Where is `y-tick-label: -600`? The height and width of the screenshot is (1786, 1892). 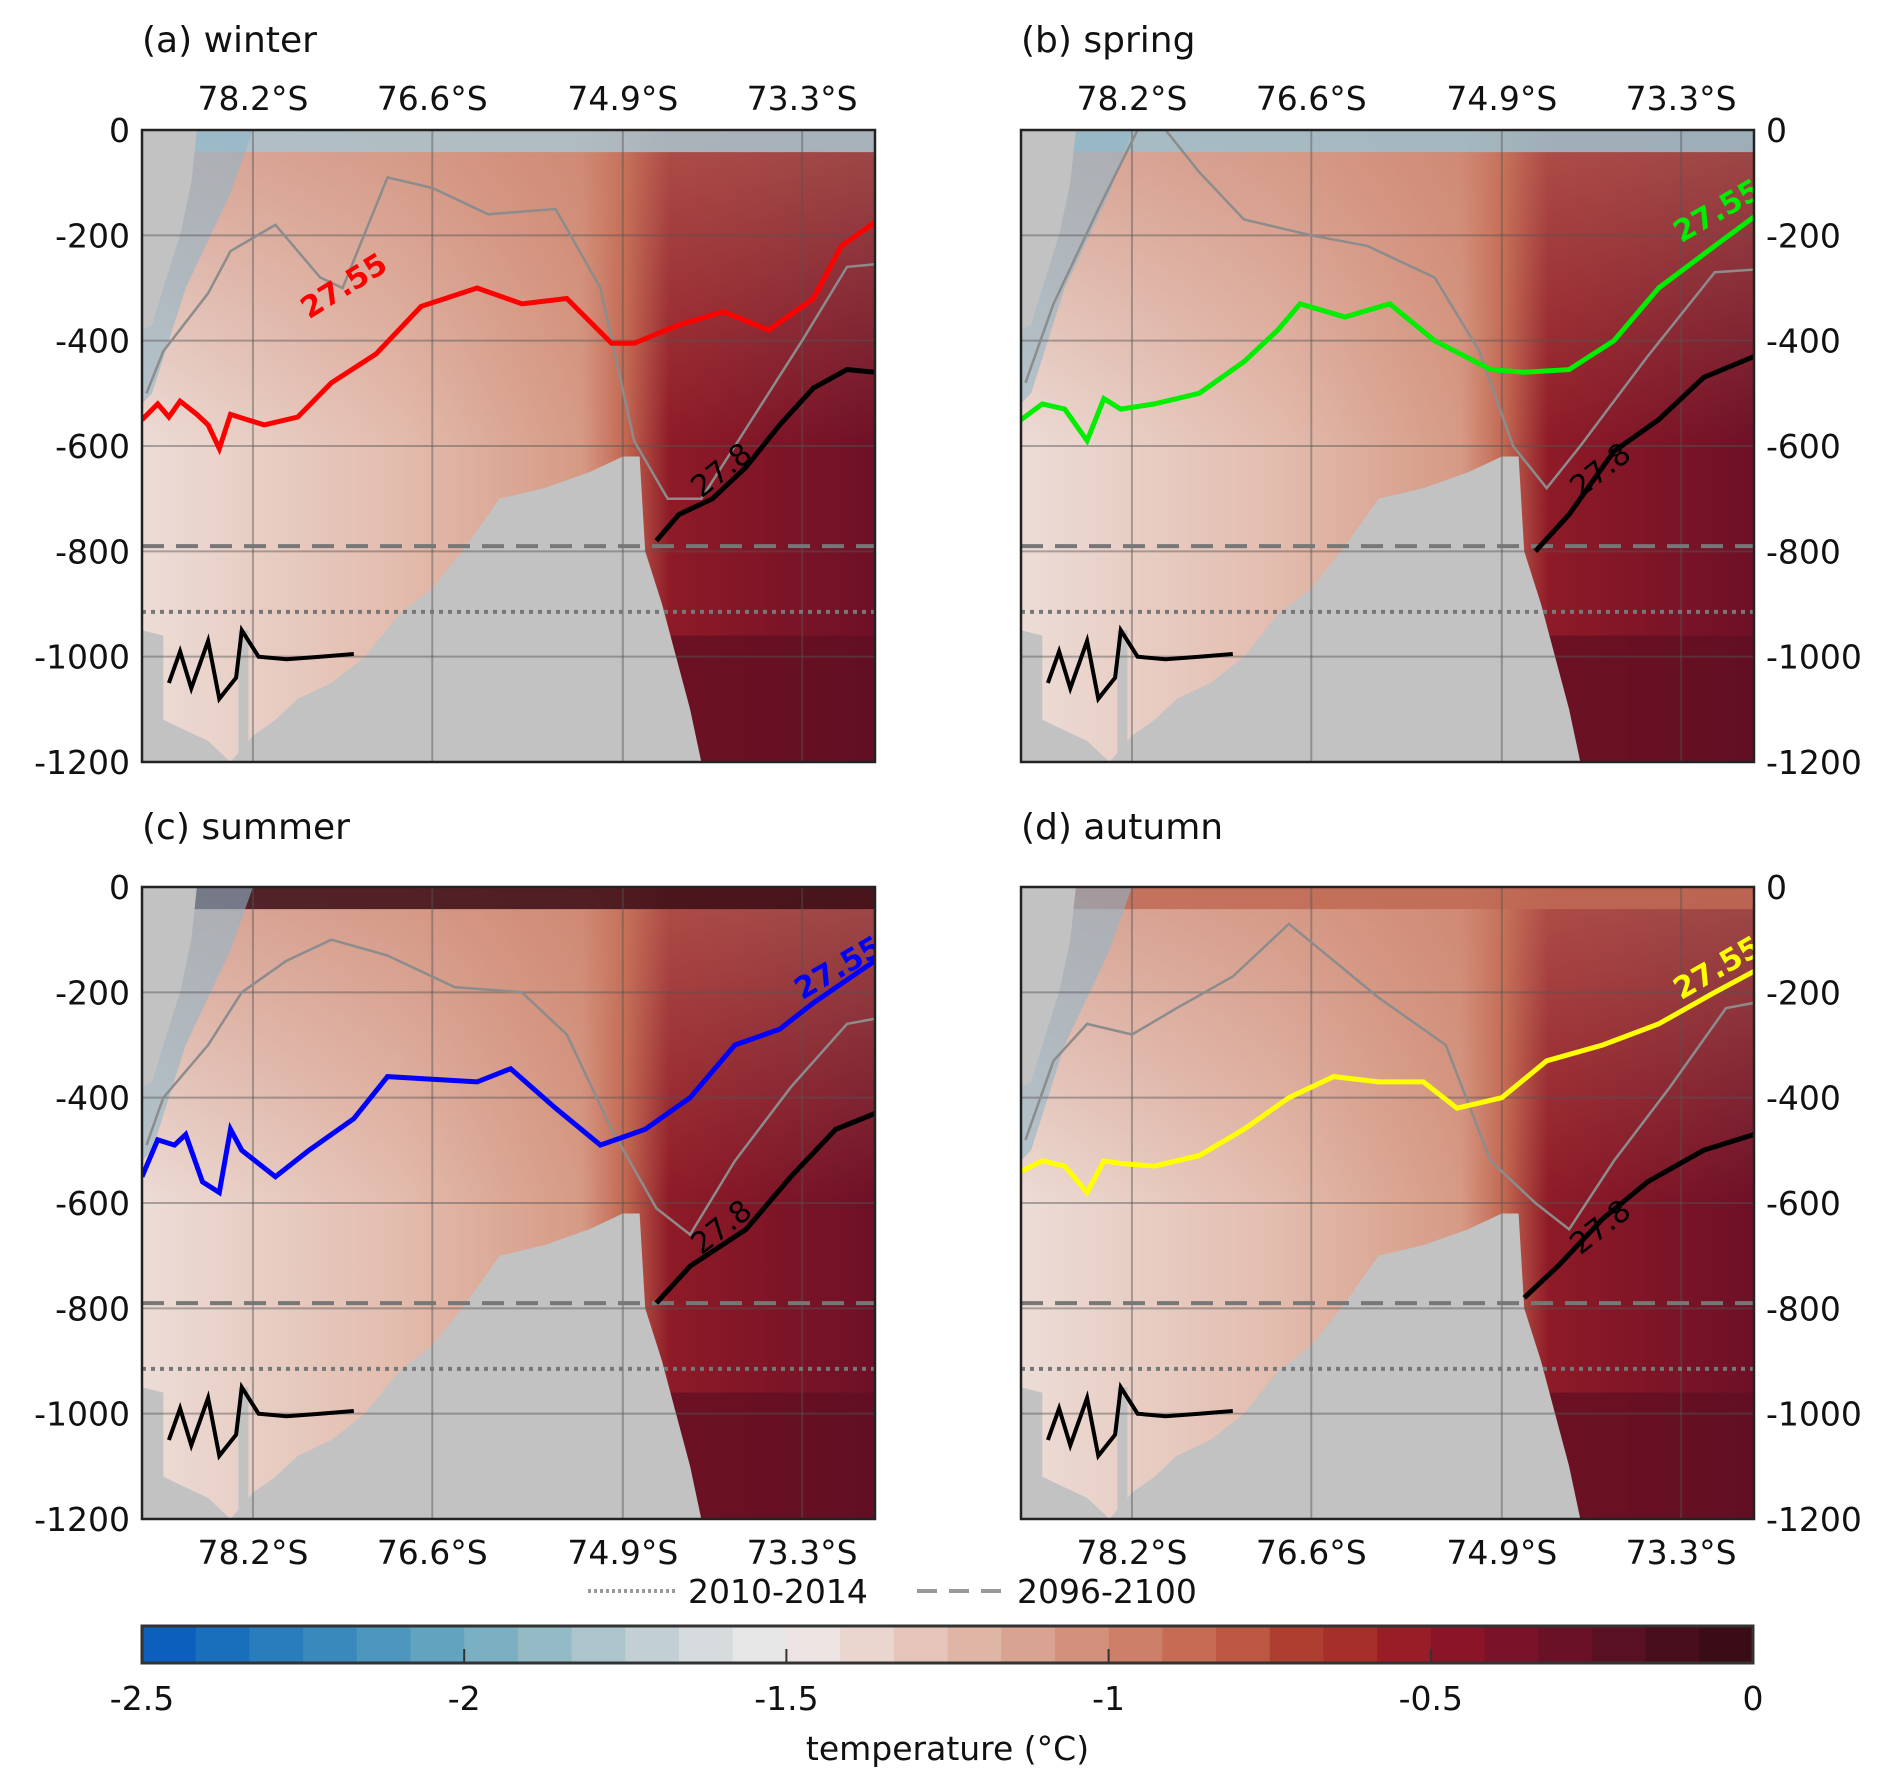
y-tick-label: -600 is located at coordinates (92, 446).